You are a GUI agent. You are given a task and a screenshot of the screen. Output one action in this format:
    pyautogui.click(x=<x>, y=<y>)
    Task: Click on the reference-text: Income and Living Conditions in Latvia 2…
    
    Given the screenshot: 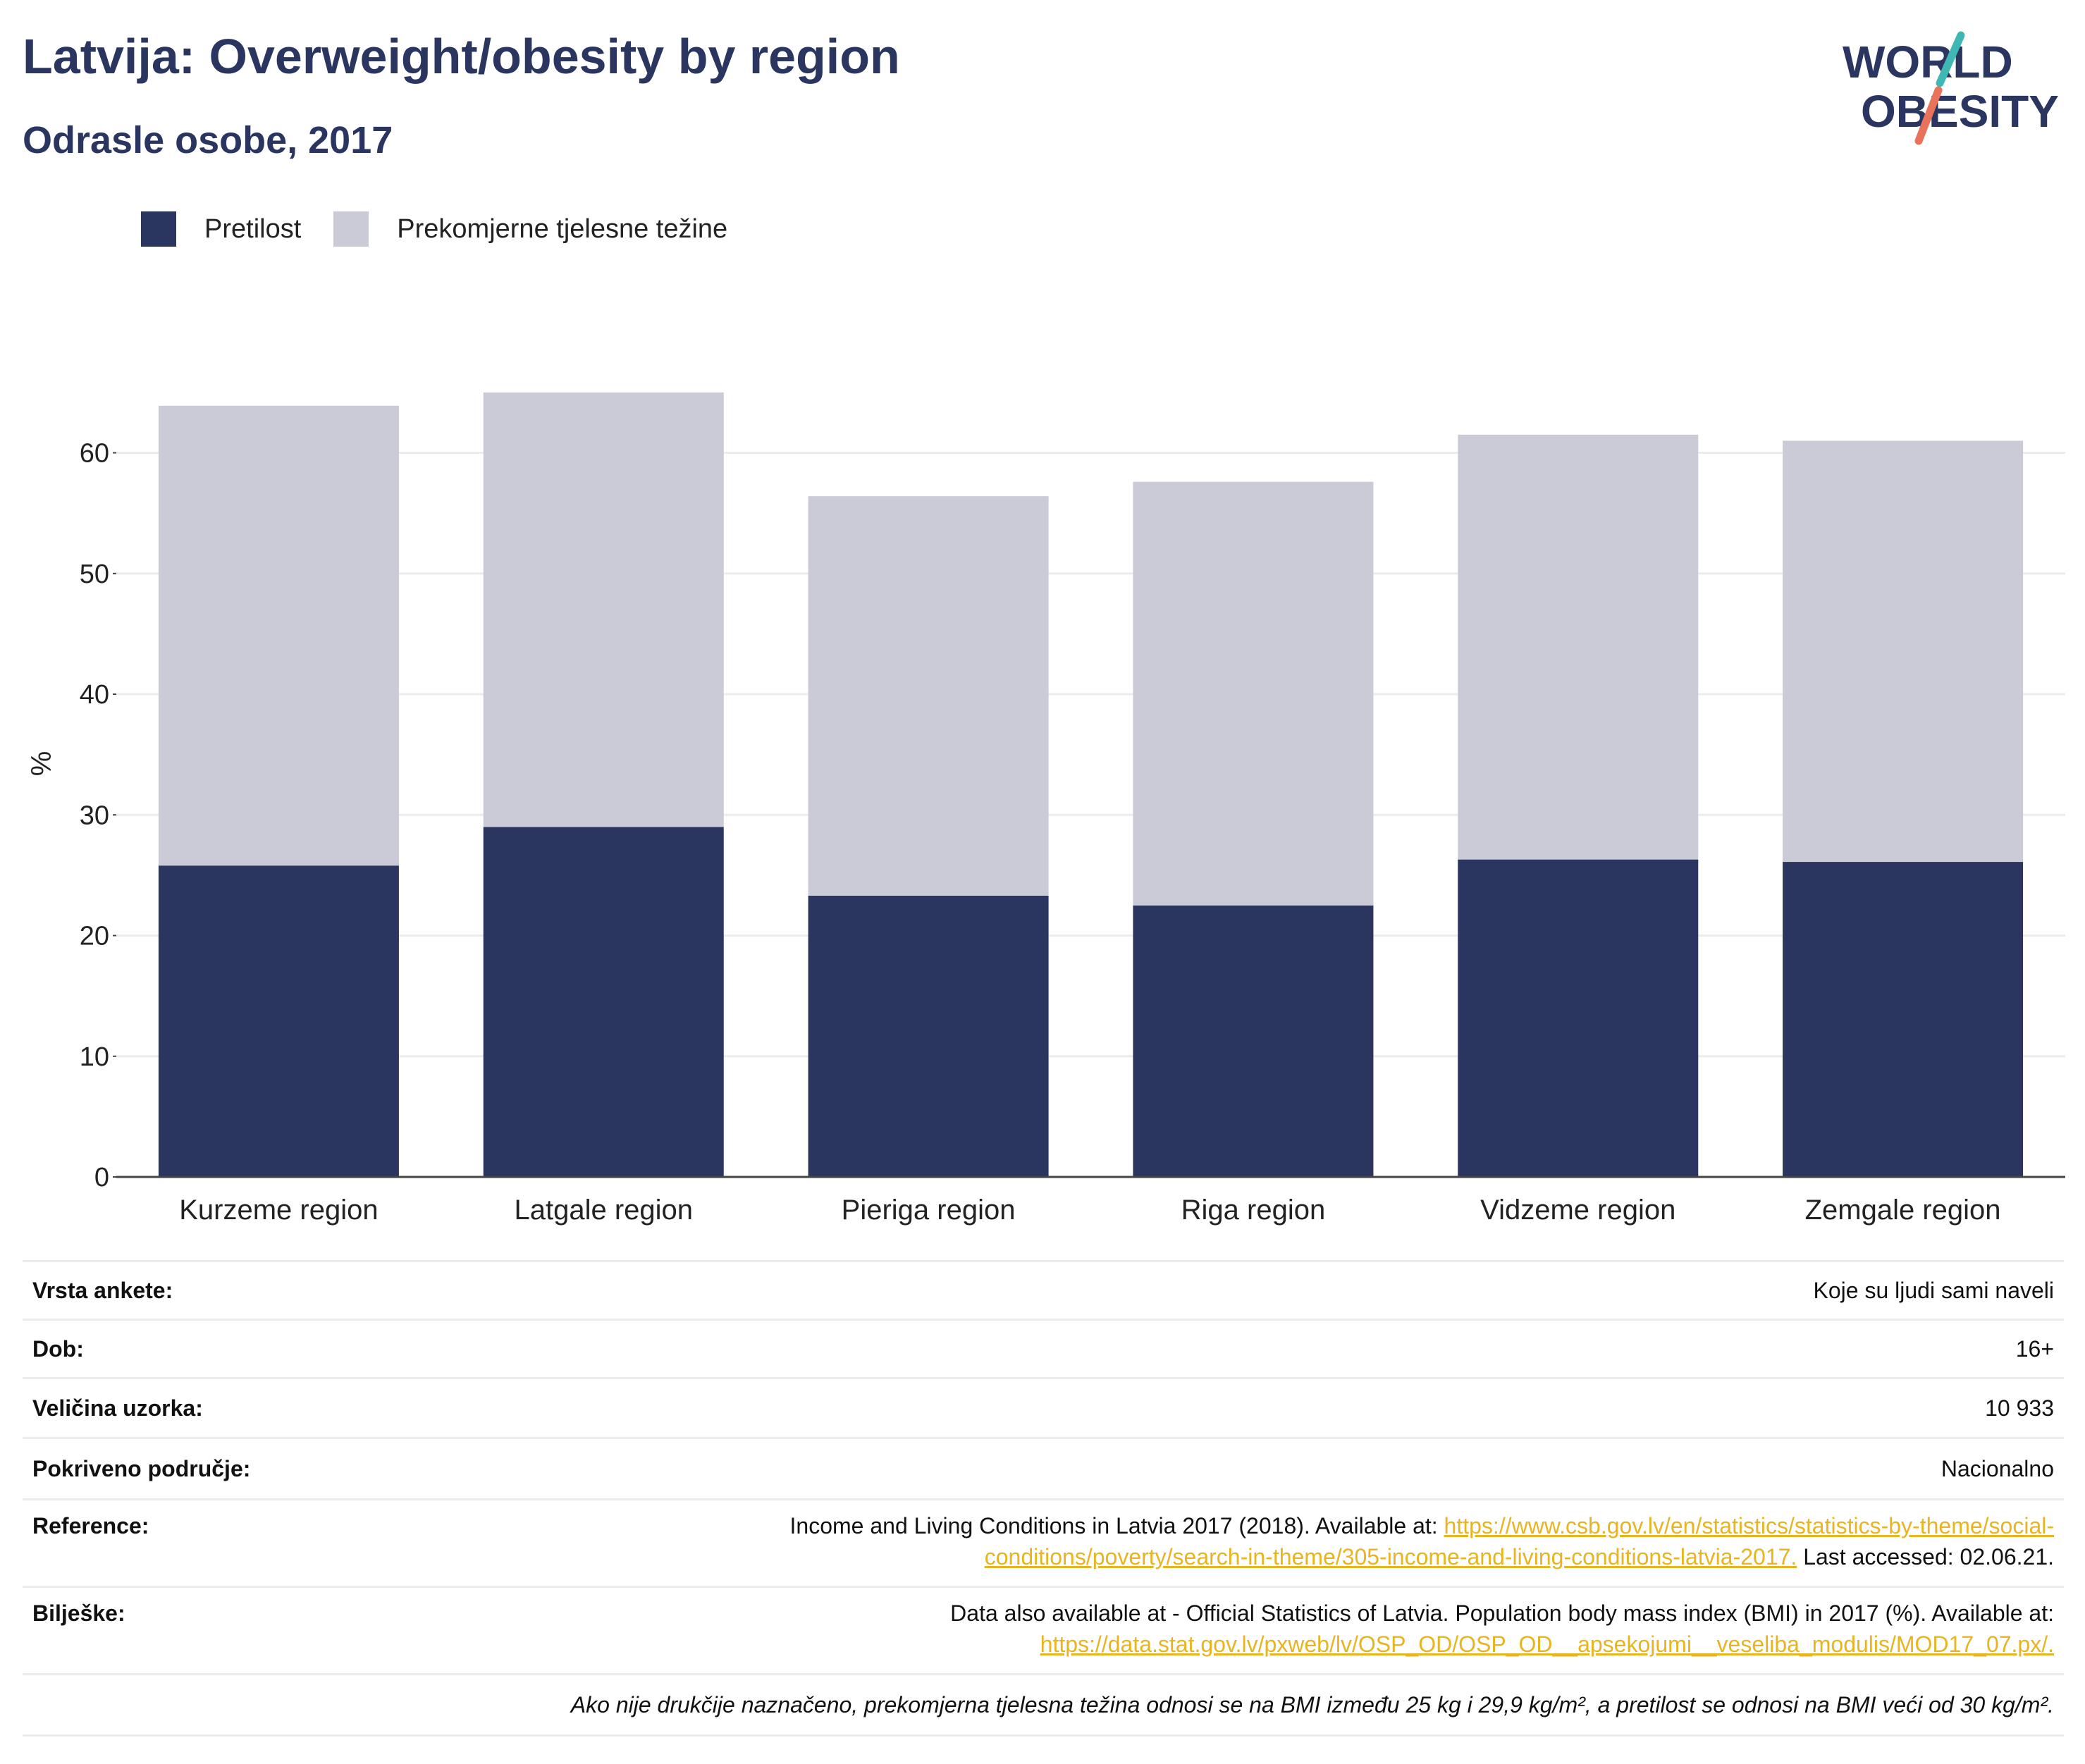 What is the action you would take?
    pyautogui.click(x=1116, y=1525)
    